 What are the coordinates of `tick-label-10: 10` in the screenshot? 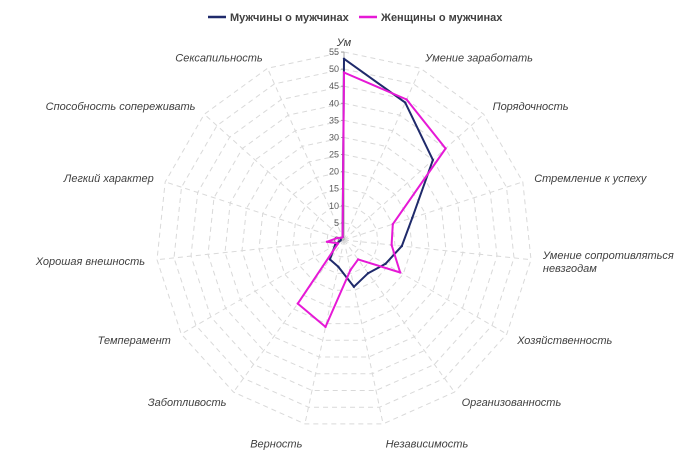 It's located at (334, 206).